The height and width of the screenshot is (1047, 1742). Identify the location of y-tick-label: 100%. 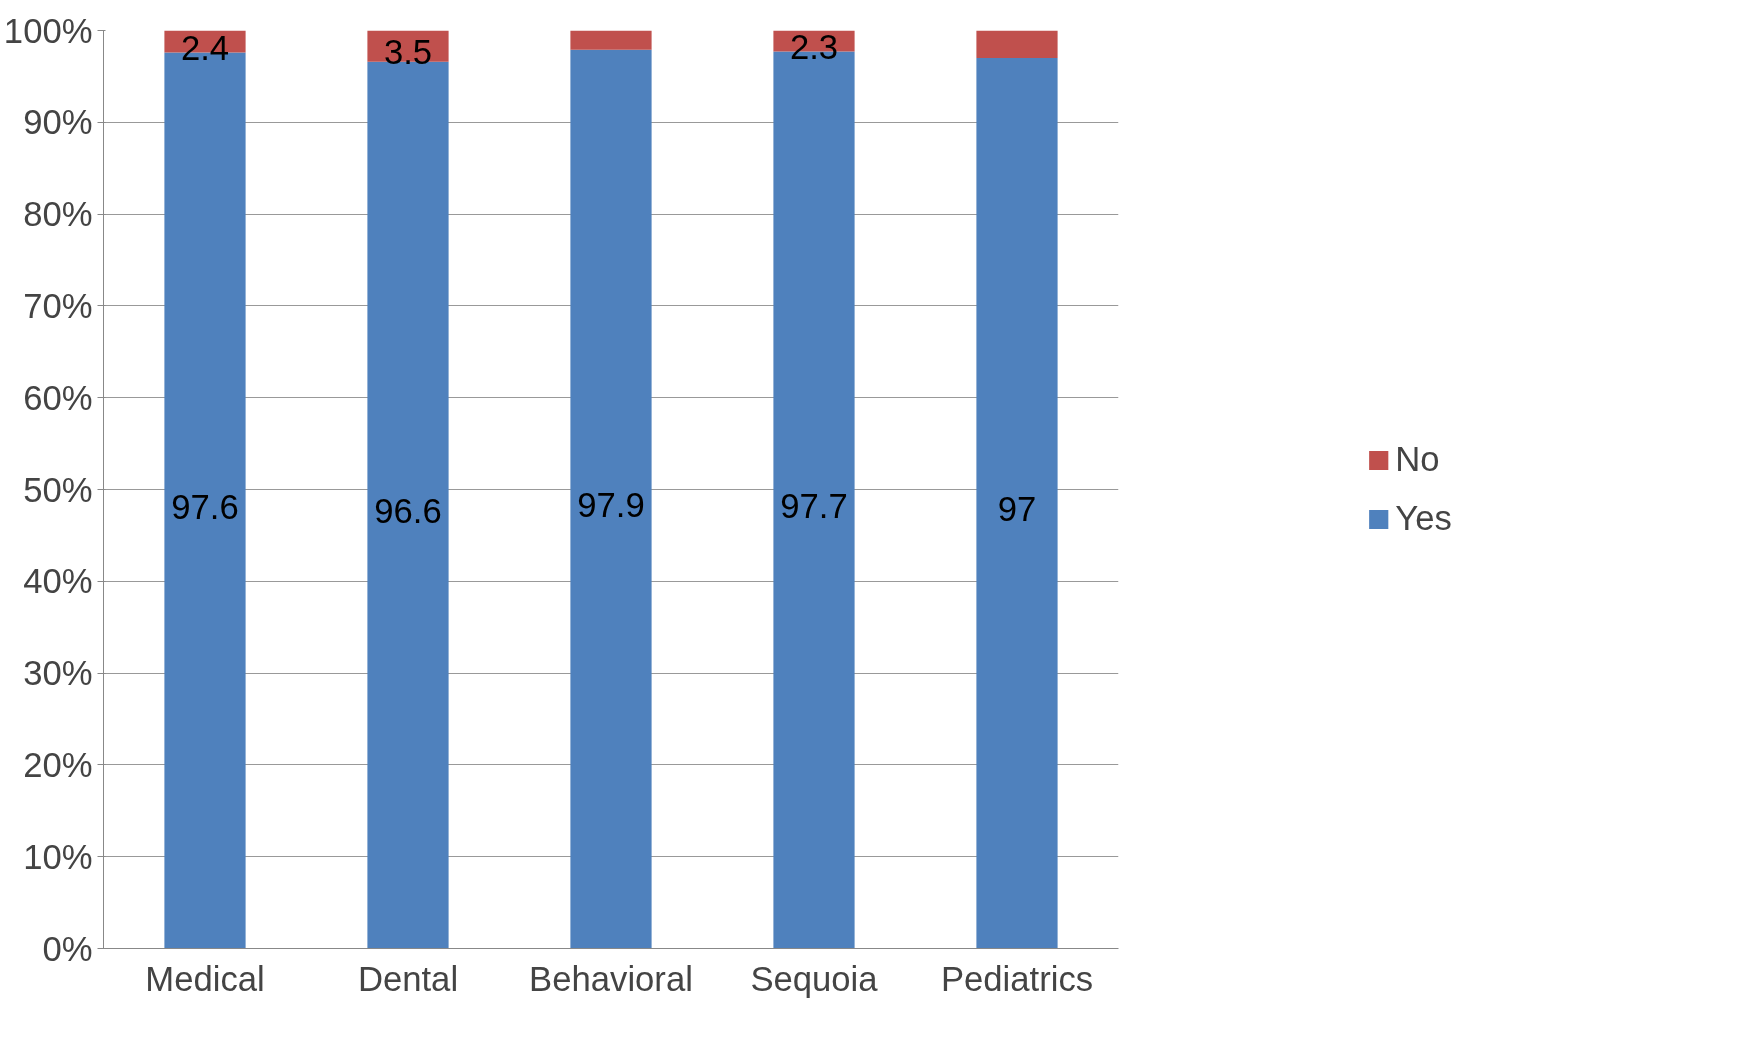
(48, 30).